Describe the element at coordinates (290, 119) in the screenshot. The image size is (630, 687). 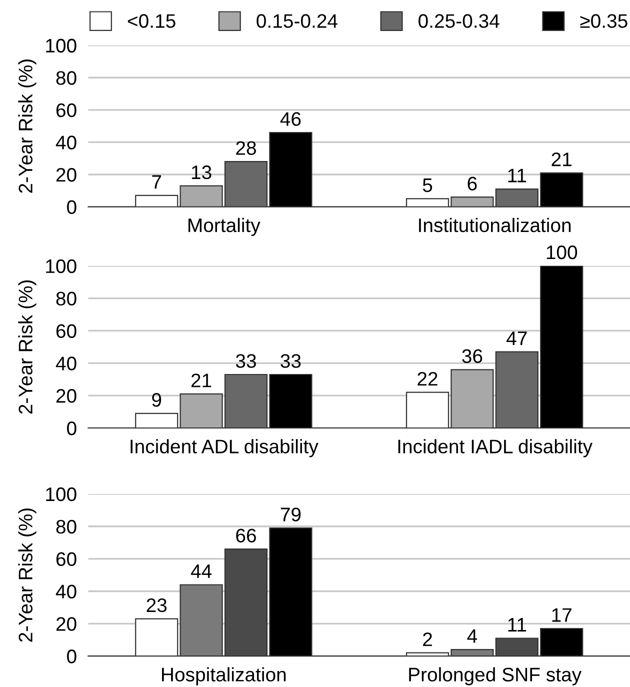
I see `data-label: 46` at that location.